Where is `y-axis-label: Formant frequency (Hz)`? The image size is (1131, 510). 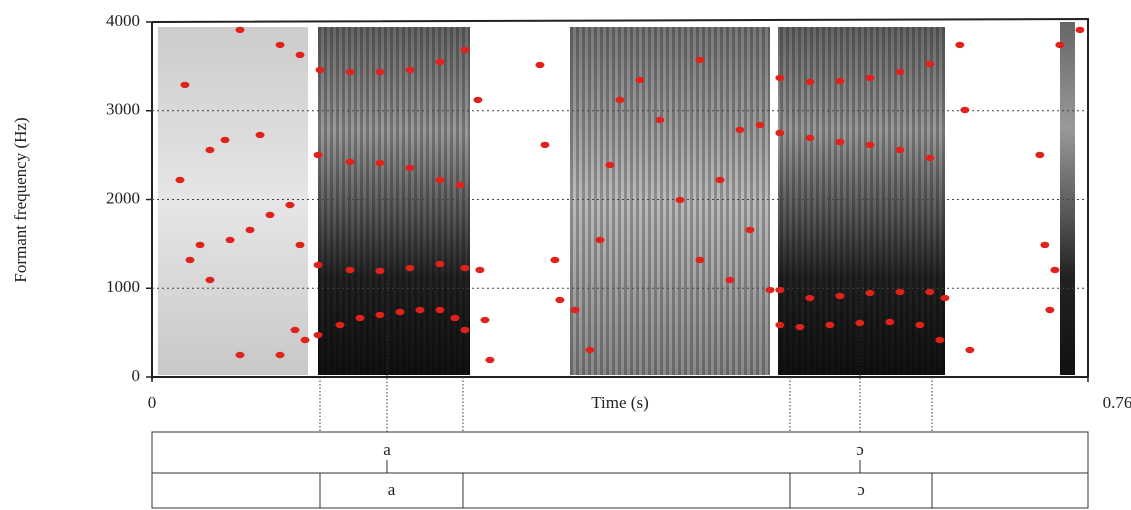
y-axis-label: Formant frequency (Hz) is located at coordinates (20, 199).